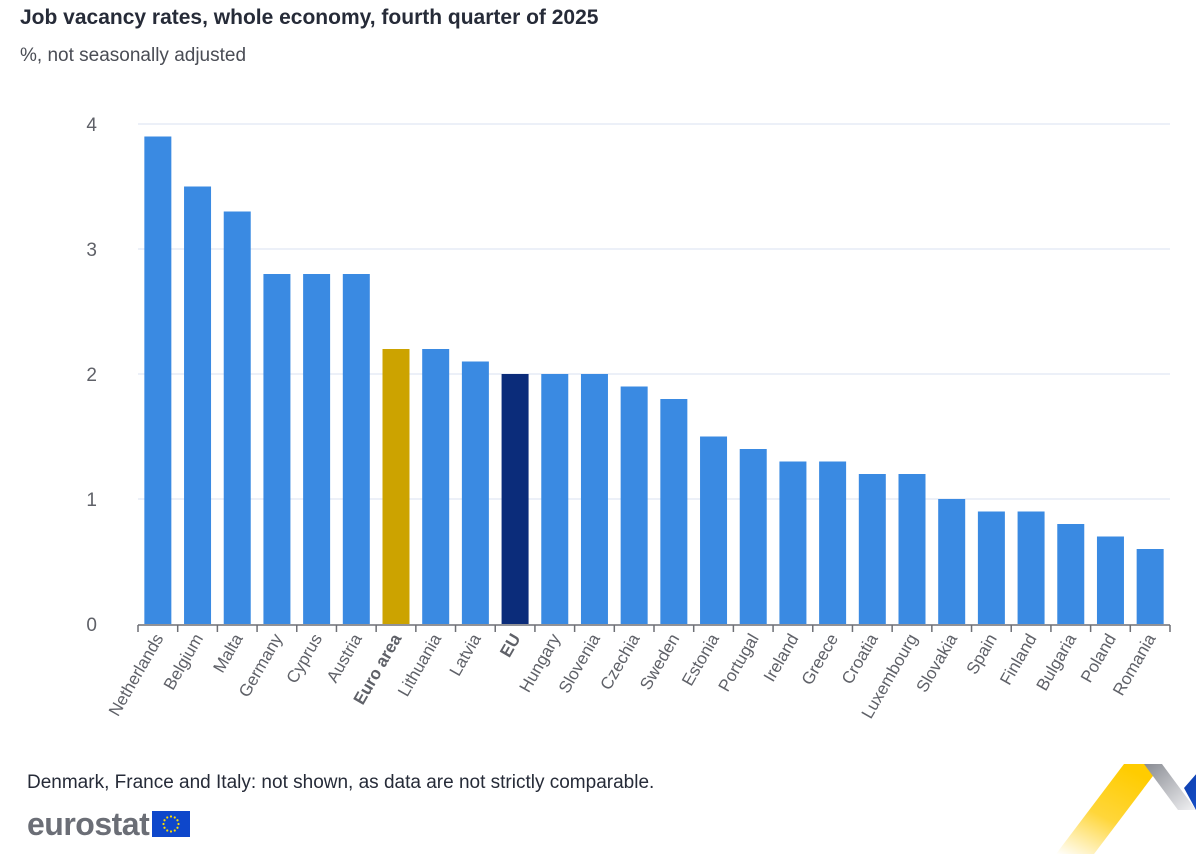  I want to click on y-tick-label: 1, so click(91, 500).